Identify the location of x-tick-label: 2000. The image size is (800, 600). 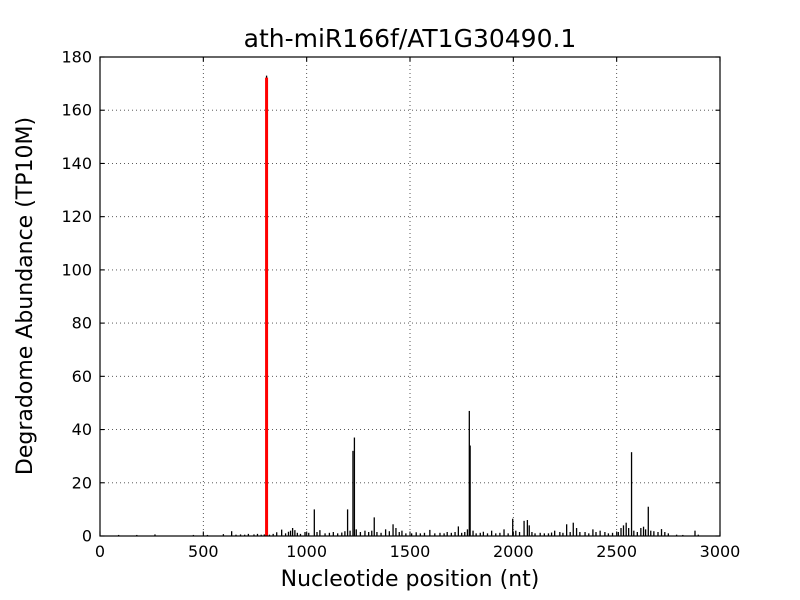
(513, 551).